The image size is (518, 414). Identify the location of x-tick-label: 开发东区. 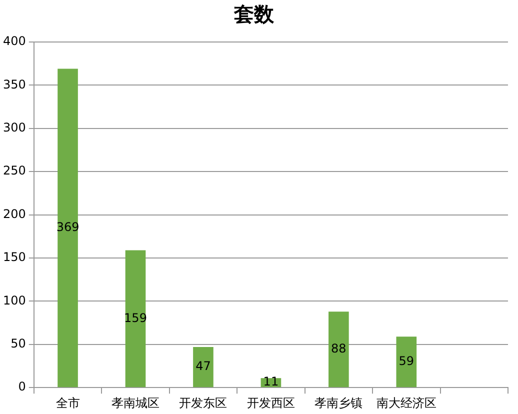
(203, 403).